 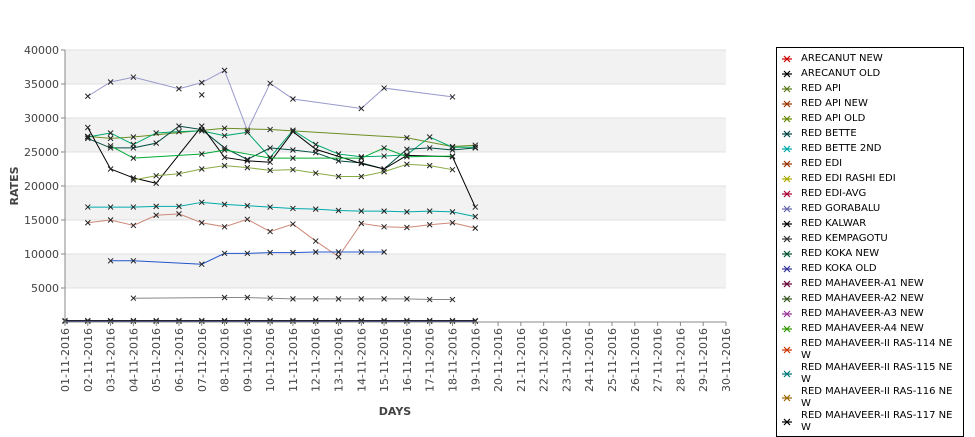 I want to click on x-tick-label: 18-11-2016, so click(x=452, y=360).